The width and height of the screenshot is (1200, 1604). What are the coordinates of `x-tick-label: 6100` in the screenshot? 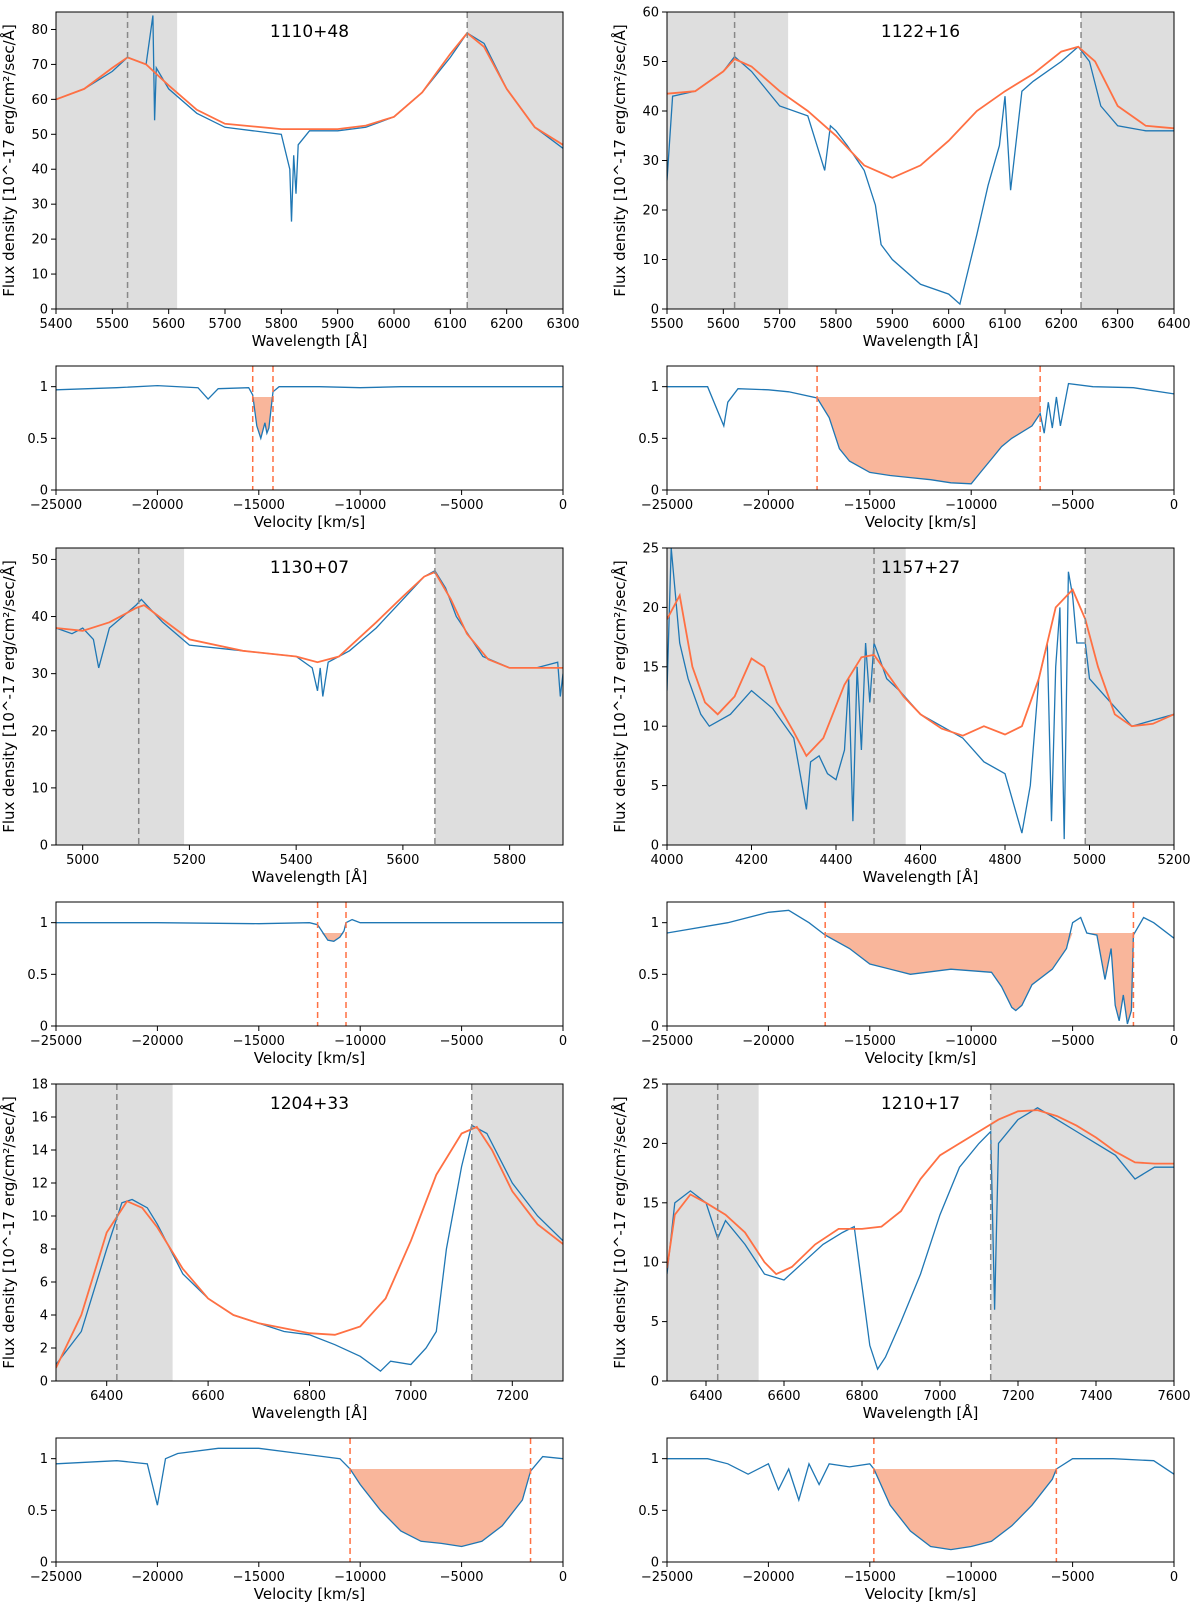 It's located at (1004, 324).